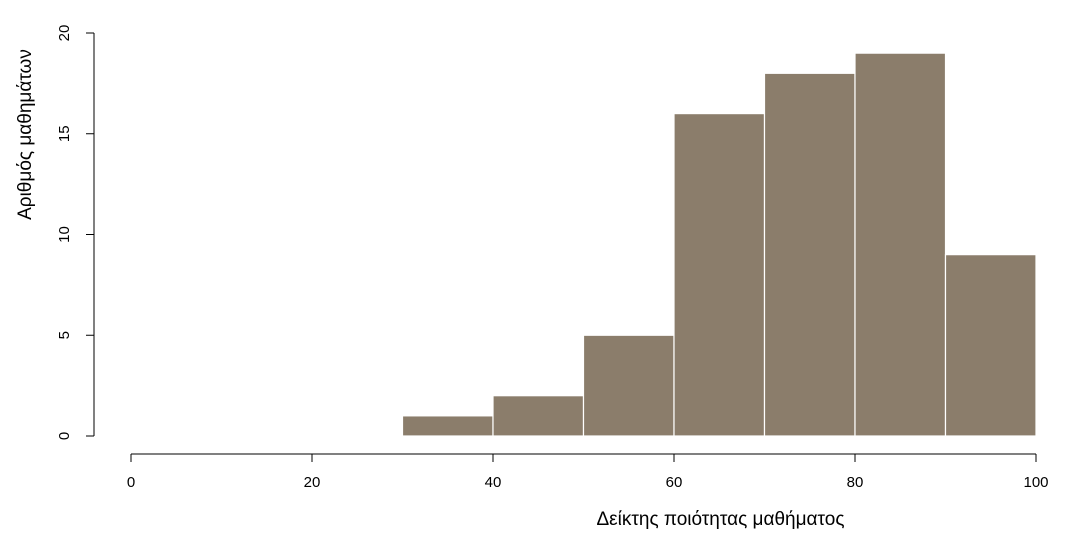  I want to click on x-tick-label: 20, so click(312, 482).